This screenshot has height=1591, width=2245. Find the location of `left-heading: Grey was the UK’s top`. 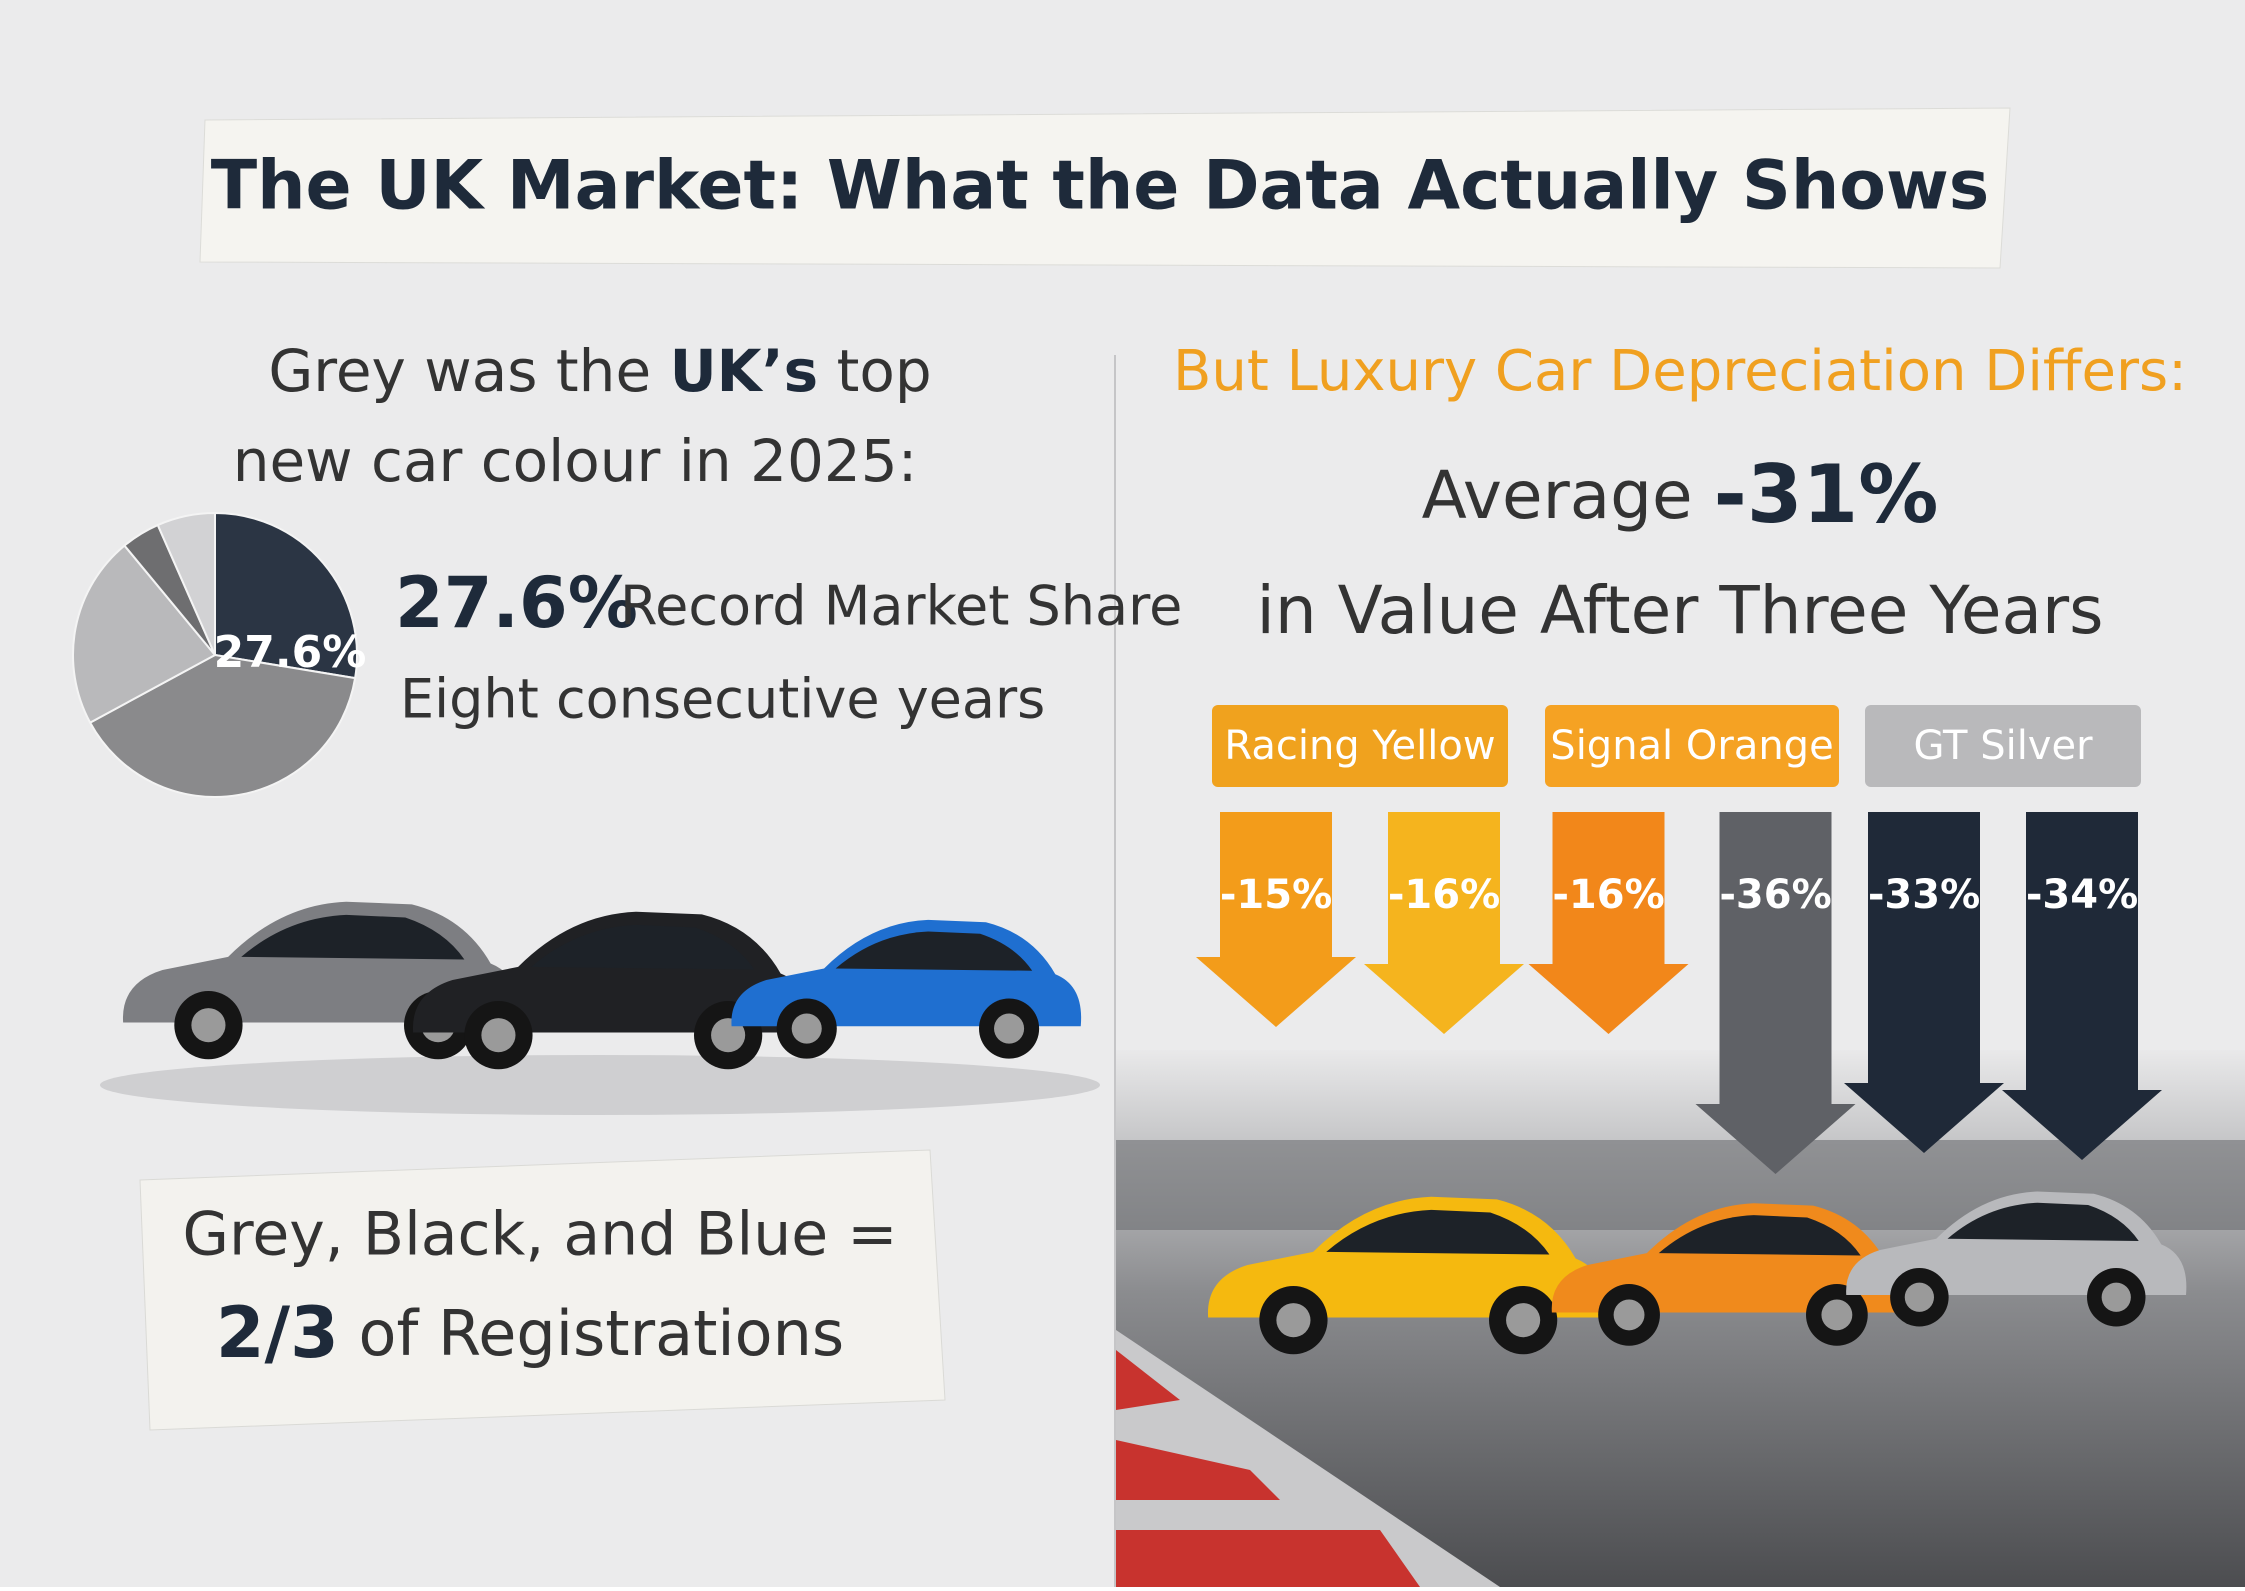

left-heading: Grey was the UK’s top is located at coordinates (599, 371).